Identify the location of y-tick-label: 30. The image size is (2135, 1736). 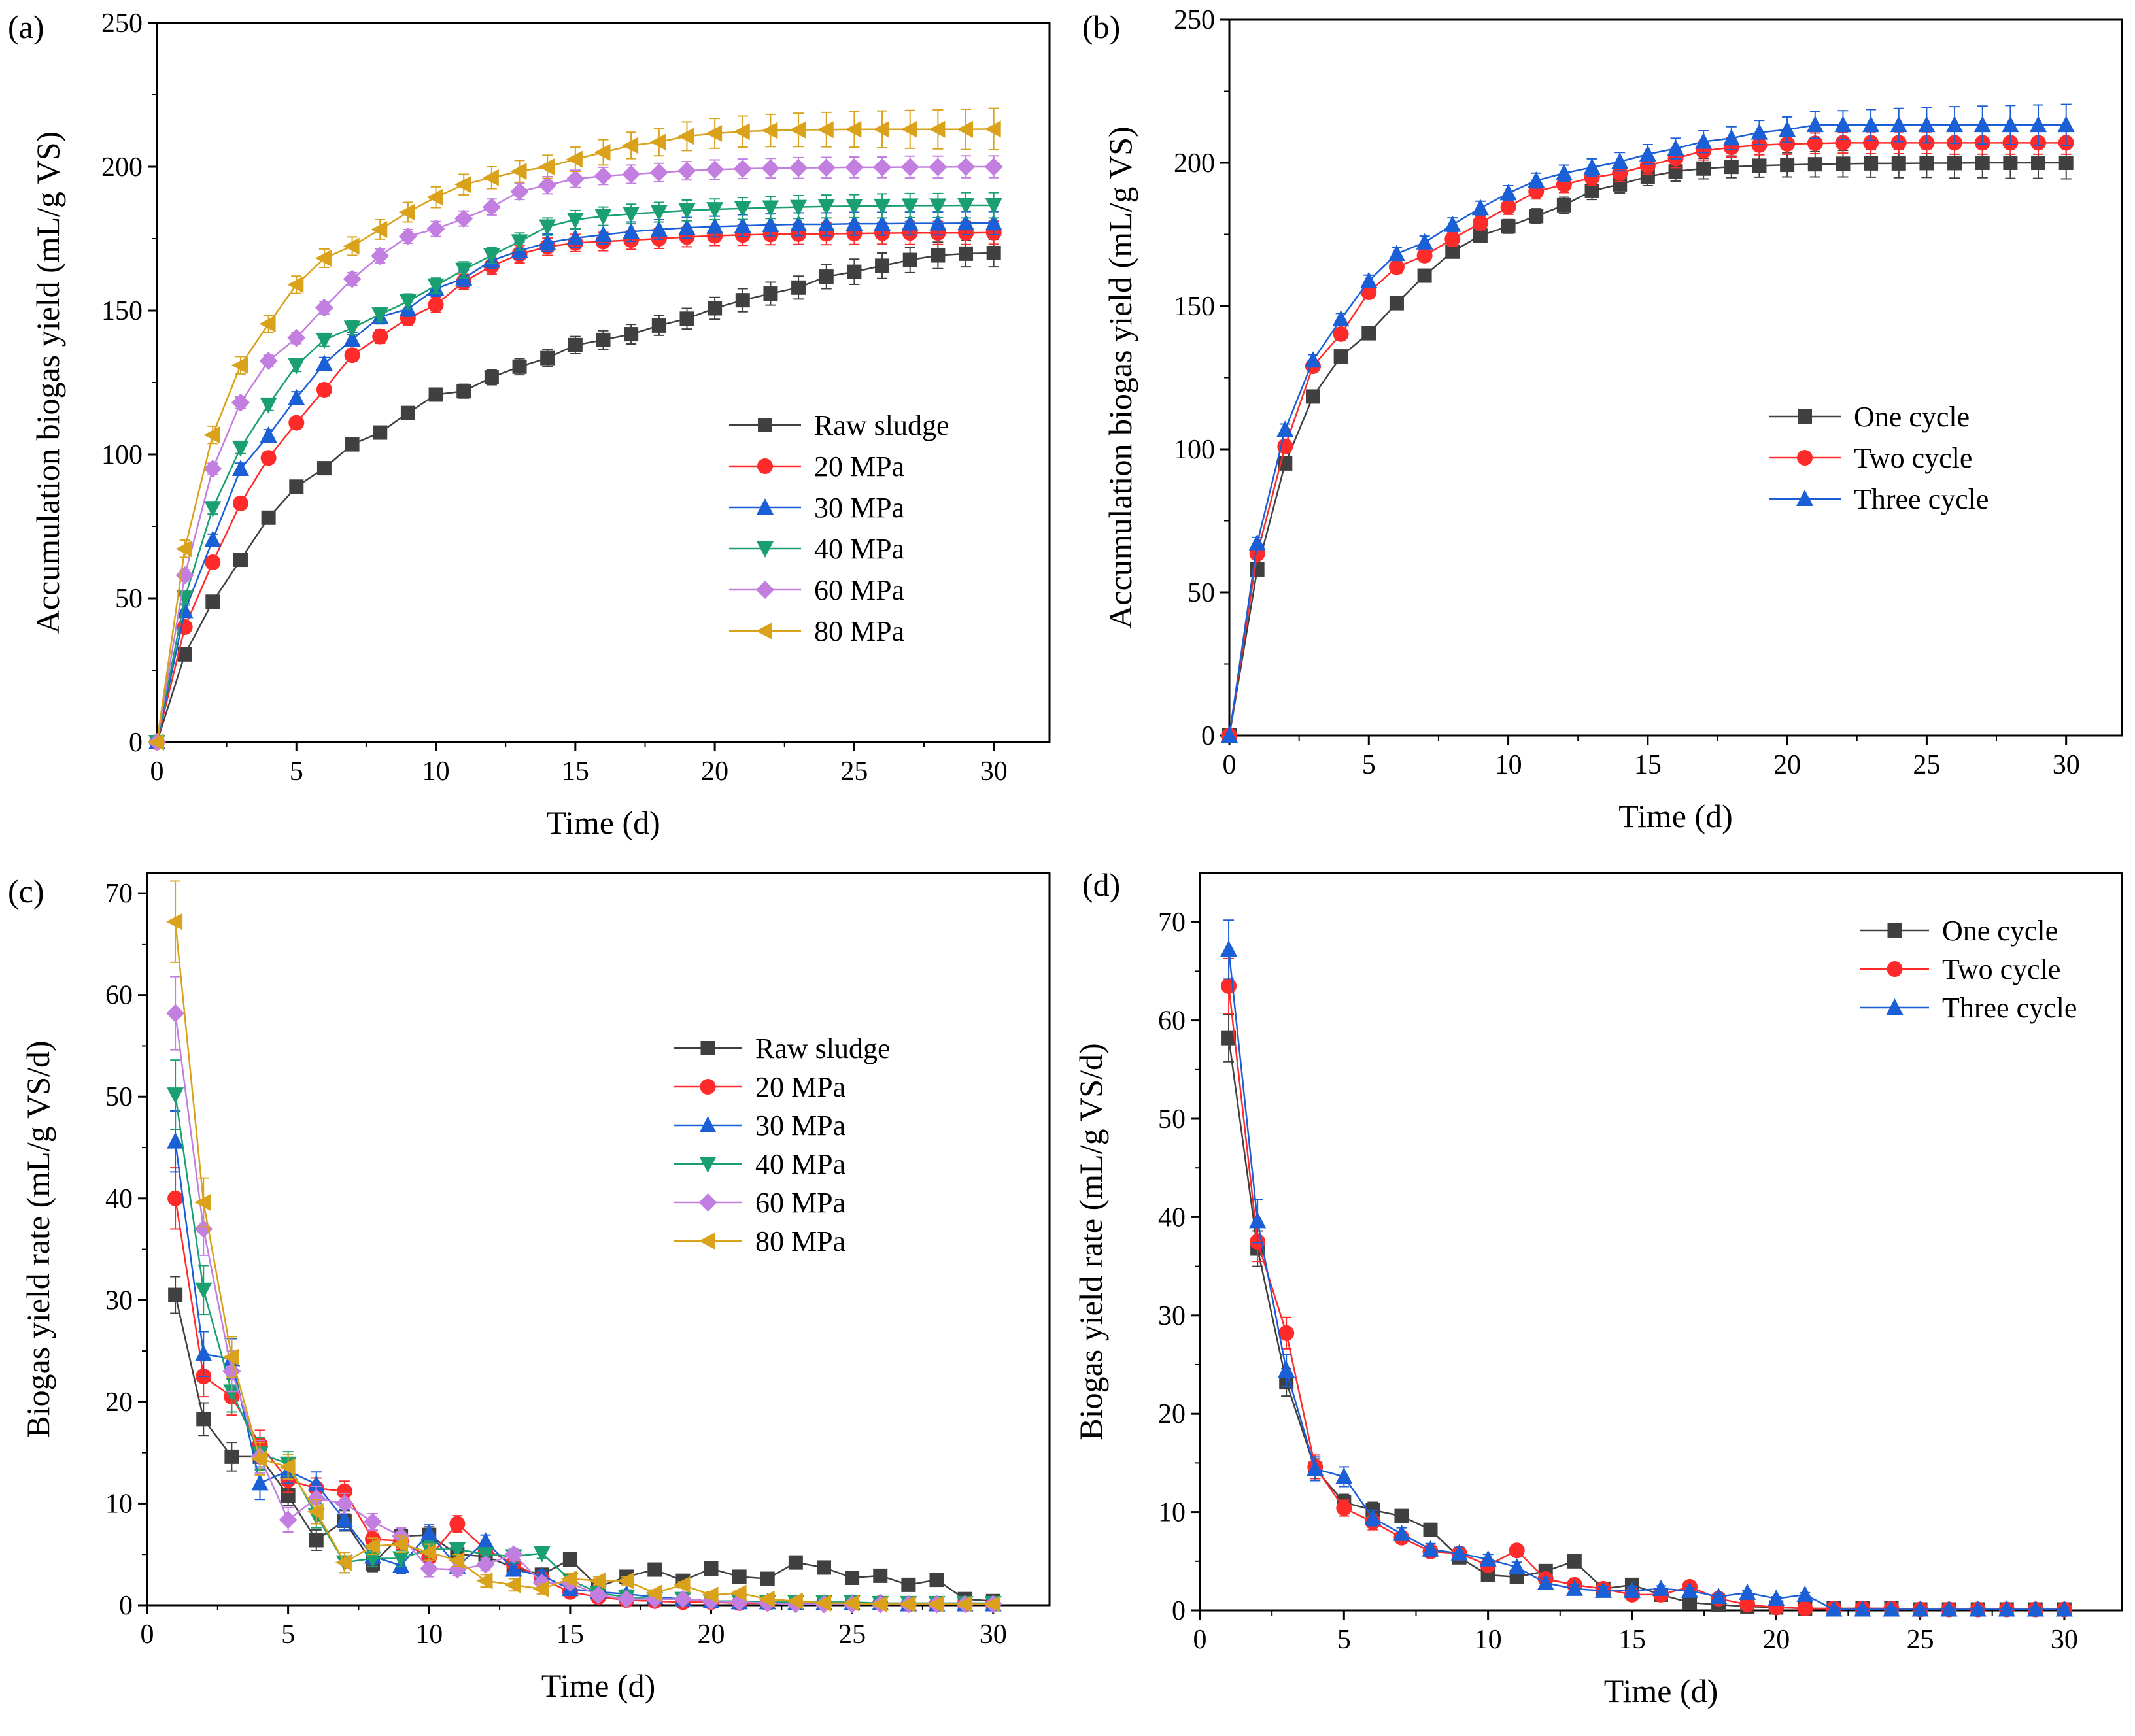
(119, 1301).